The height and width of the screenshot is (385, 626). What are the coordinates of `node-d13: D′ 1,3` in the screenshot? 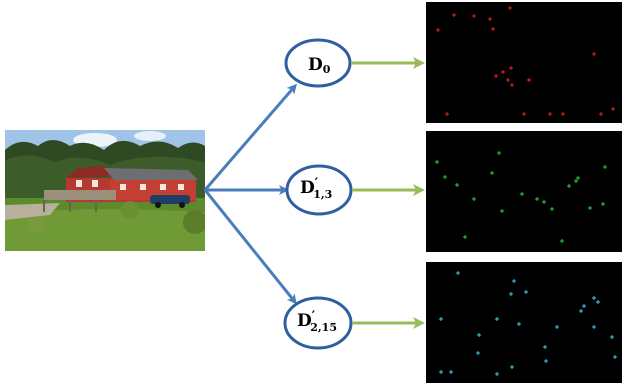 It's located at (319, 190).